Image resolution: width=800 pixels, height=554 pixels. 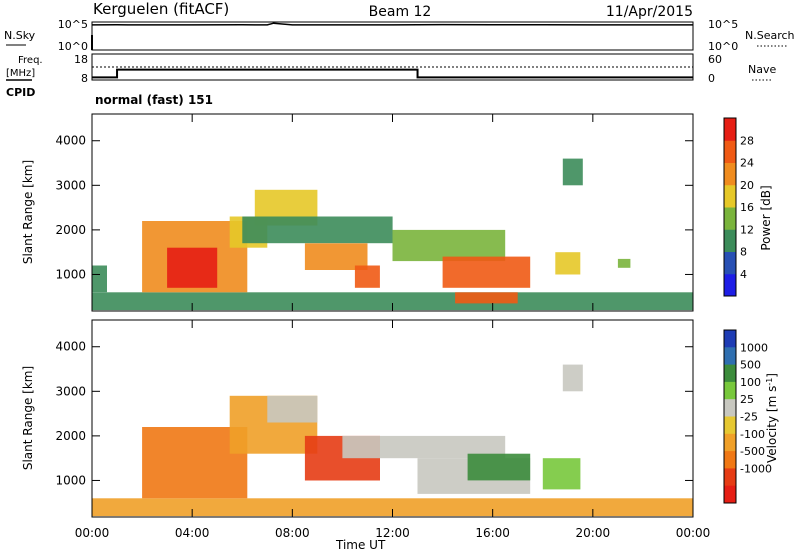 I want to click on freq-unit-label: [MHz], so click(x=20, y=73).